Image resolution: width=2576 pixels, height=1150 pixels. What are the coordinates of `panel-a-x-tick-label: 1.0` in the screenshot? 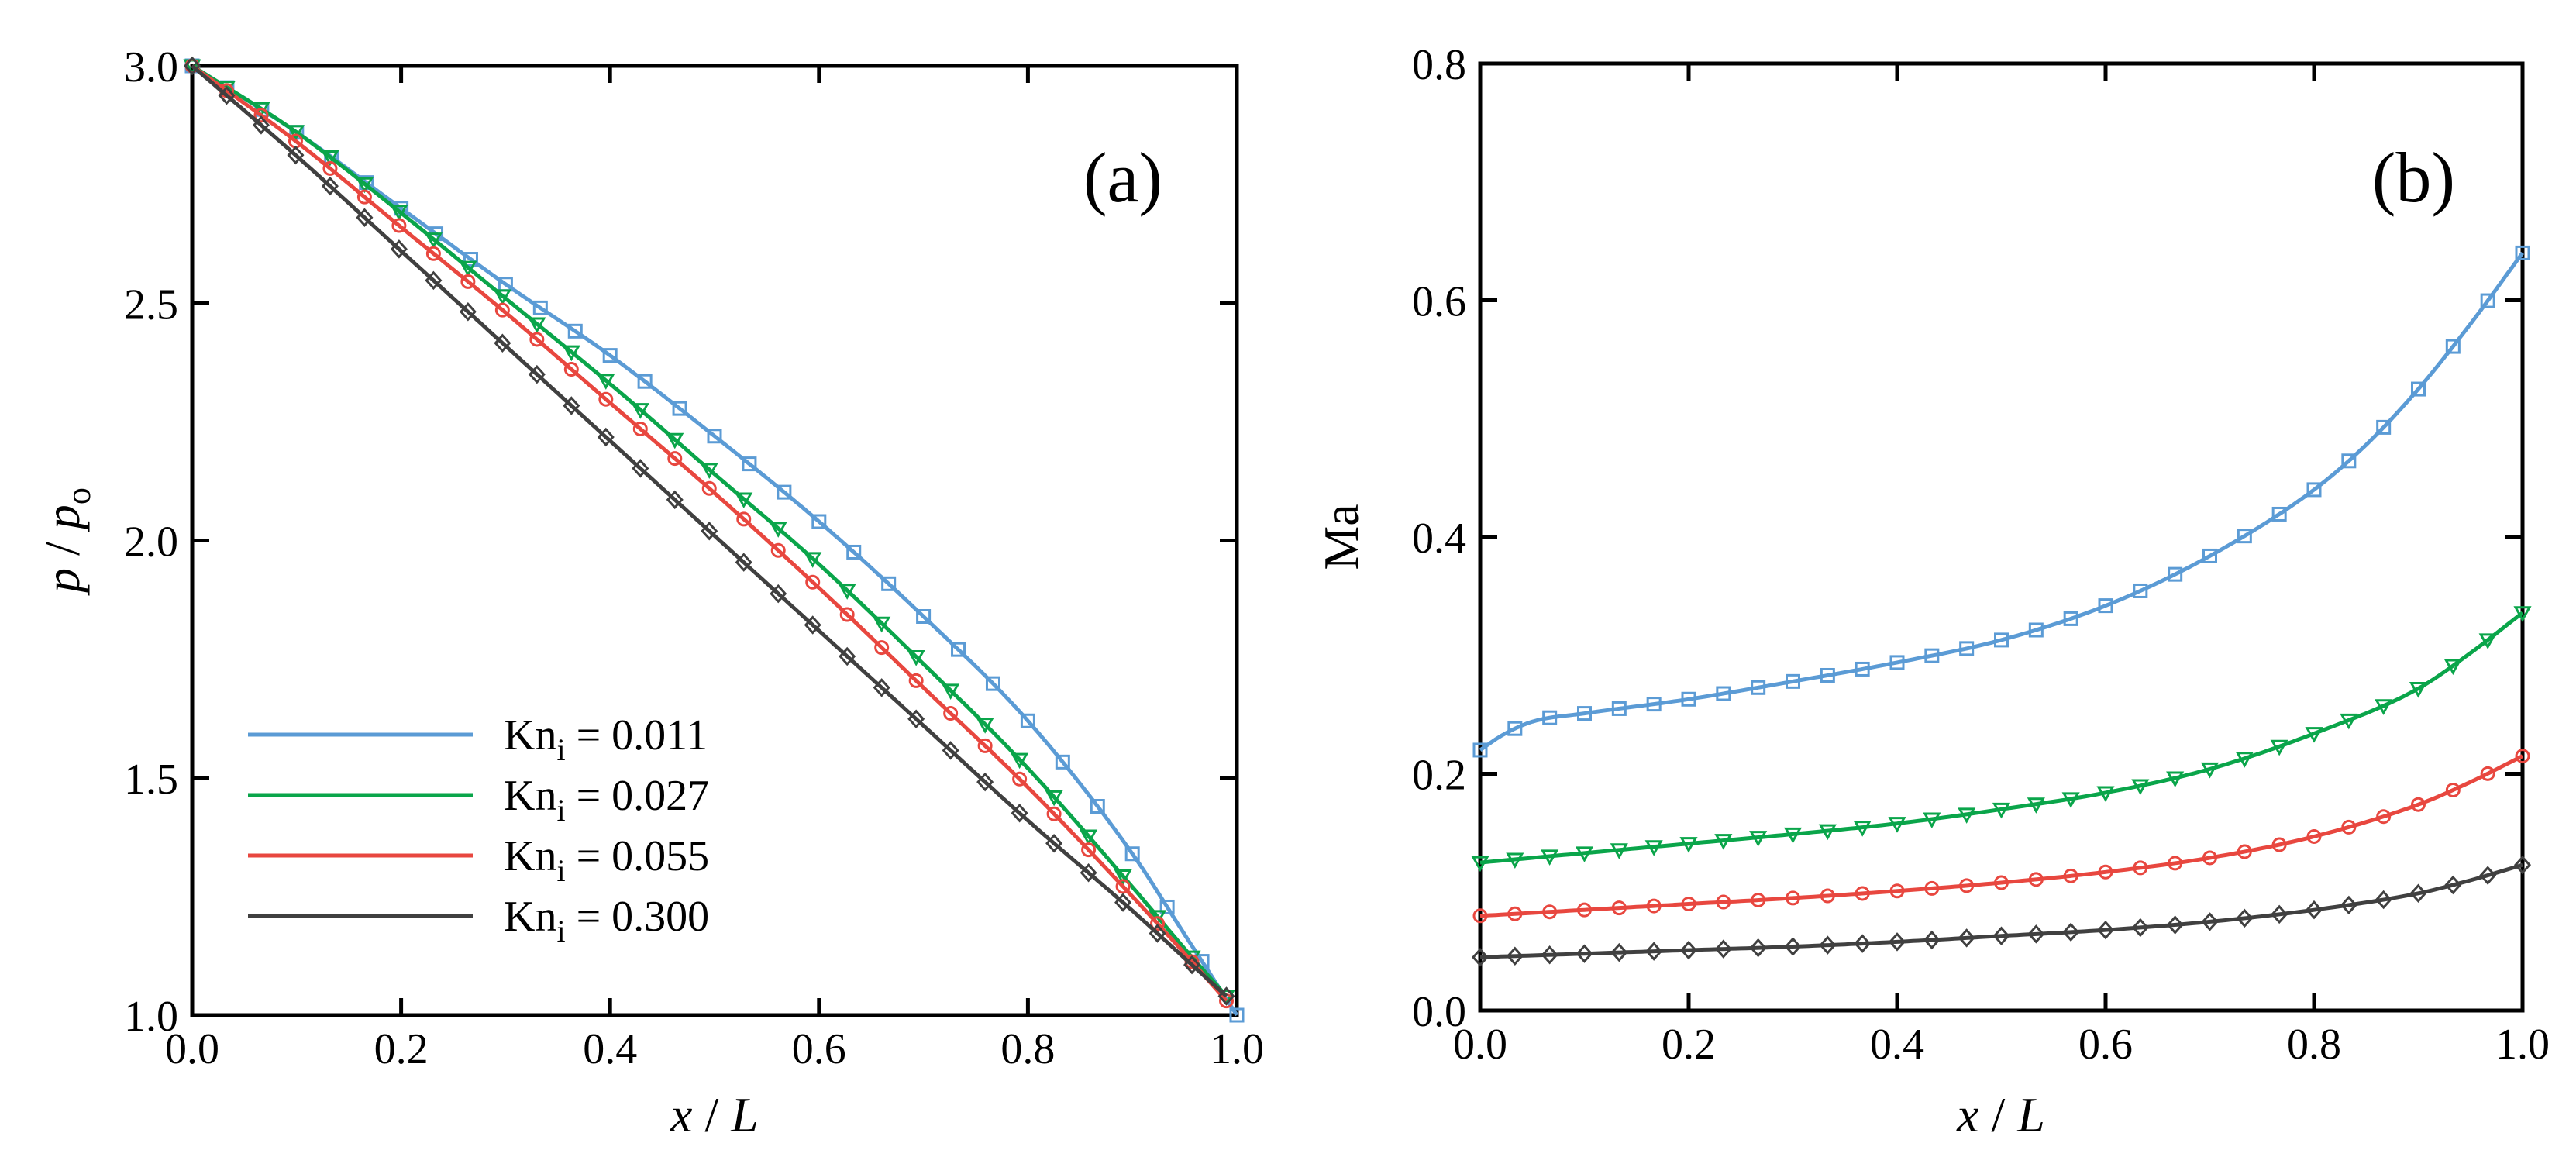 It's located at (1237, 1049).